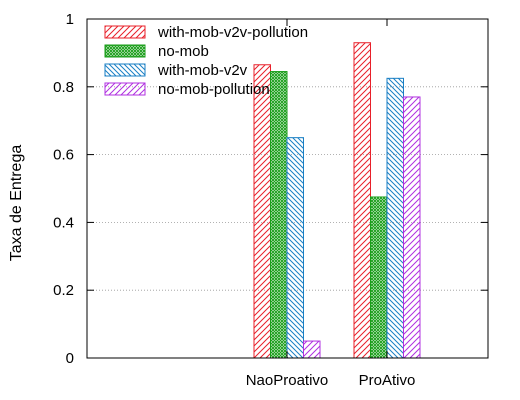 The width and height of the screenshot is (520, 400). I want to click on legend-label-no-mob: no-mob, so click(183, 51).